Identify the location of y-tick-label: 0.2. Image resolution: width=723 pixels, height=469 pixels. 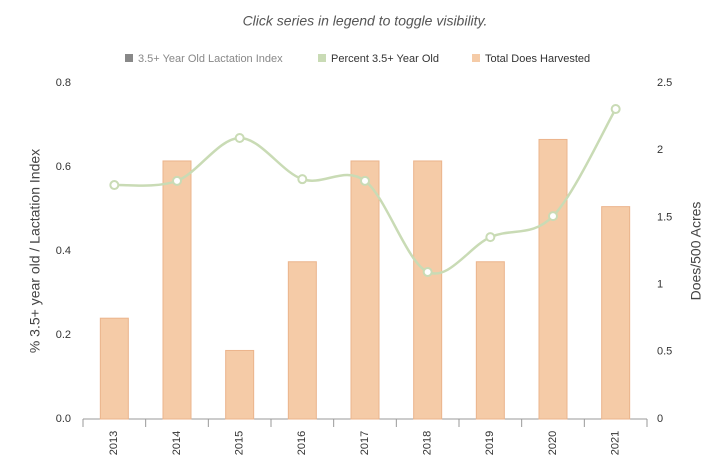
(63, 335).